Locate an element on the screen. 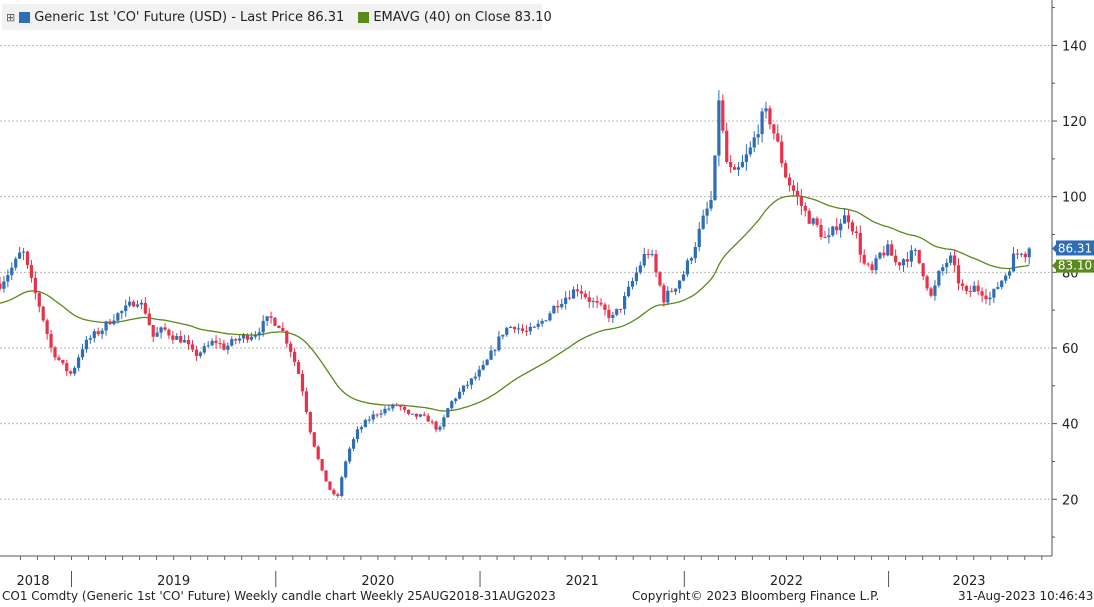 The height and width of the screenshot is (607, 1094). last-price-tag-label: 86.31 is located at coordinates (1075, 248).